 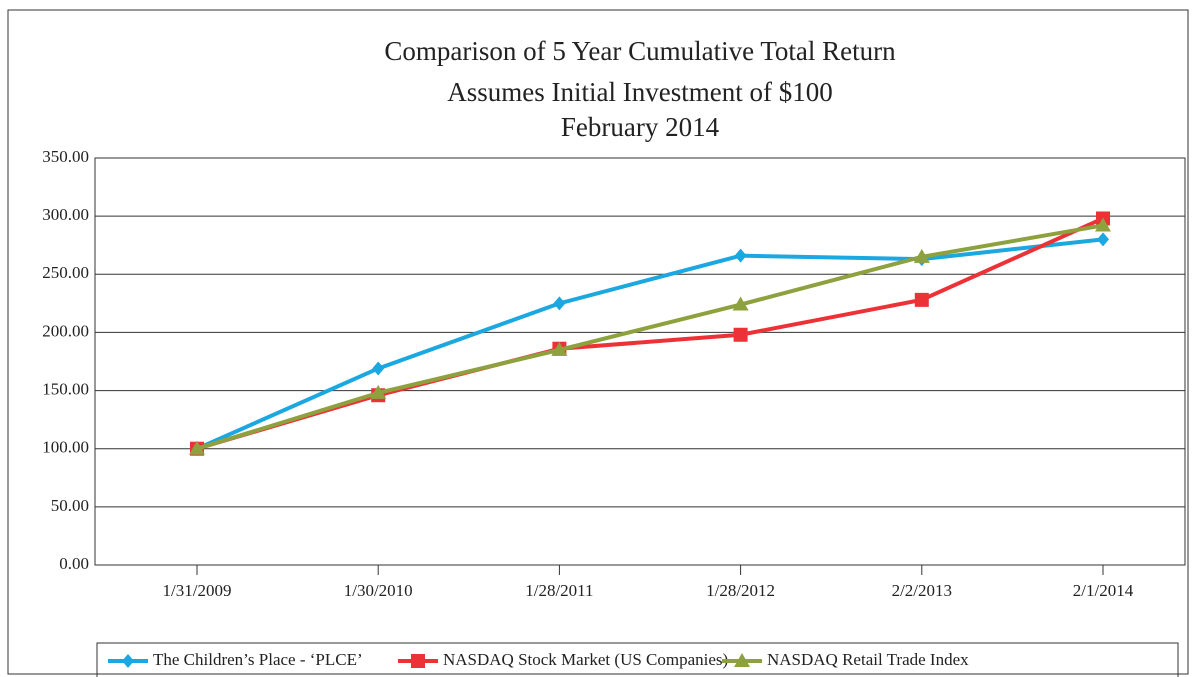 What do you see at coordinates (1103, 590) in the screenshot?
I see `x-tick-label: 2/1/2014` at bounding box center [1103, 590].